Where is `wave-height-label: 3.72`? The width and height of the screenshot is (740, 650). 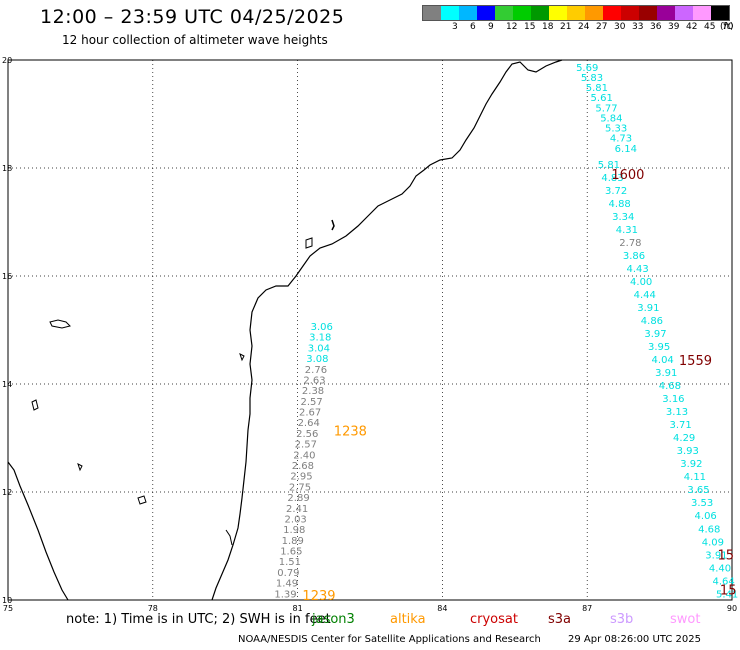 wave-height-label: 3.72 is located at coordinates (616, 191).